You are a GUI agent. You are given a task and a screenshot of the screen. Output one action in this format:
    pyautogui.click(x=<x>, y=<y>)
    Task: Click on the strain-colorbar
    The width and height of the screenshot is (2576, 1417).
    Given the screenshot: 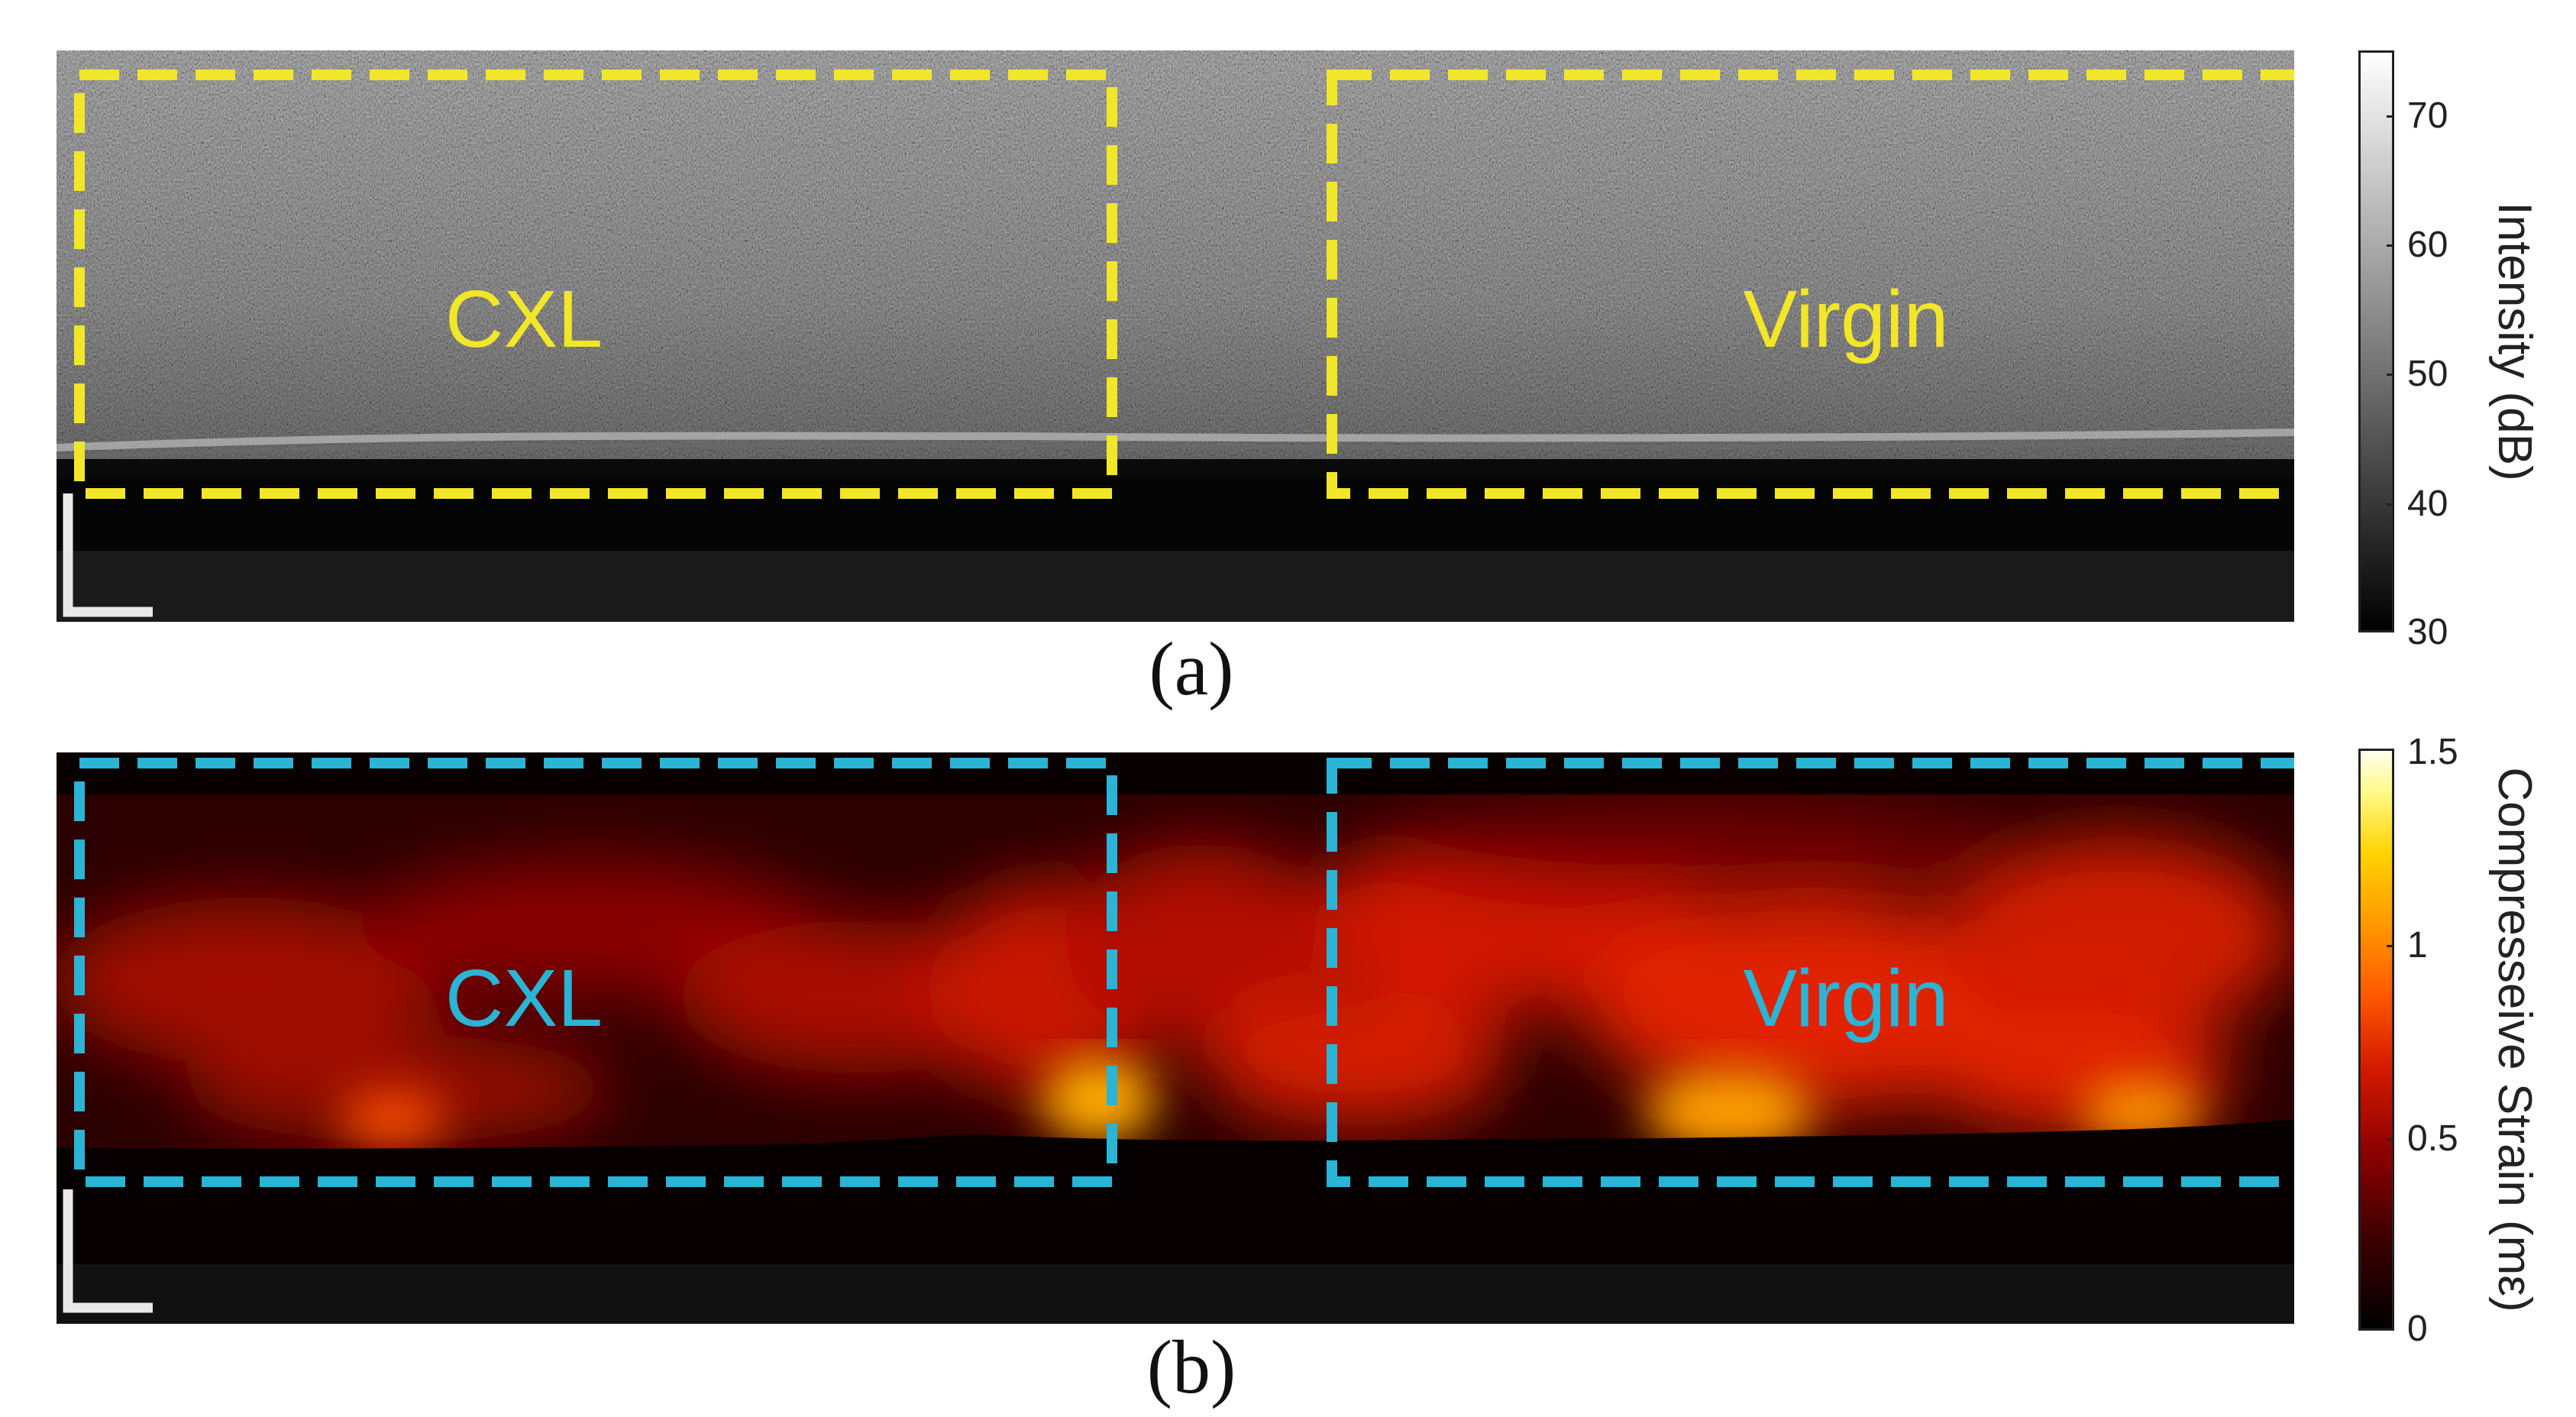 What is the action you would take?
    pyautogui.click(x=2376, y=1040)
    